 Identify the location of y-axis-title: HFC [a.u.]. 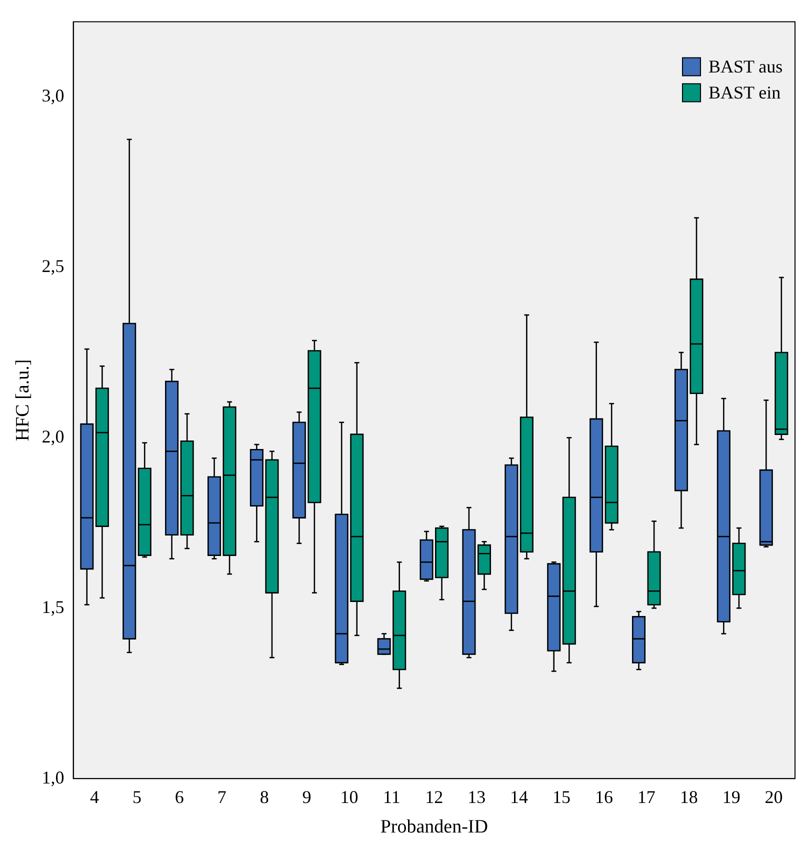
(23, 400).